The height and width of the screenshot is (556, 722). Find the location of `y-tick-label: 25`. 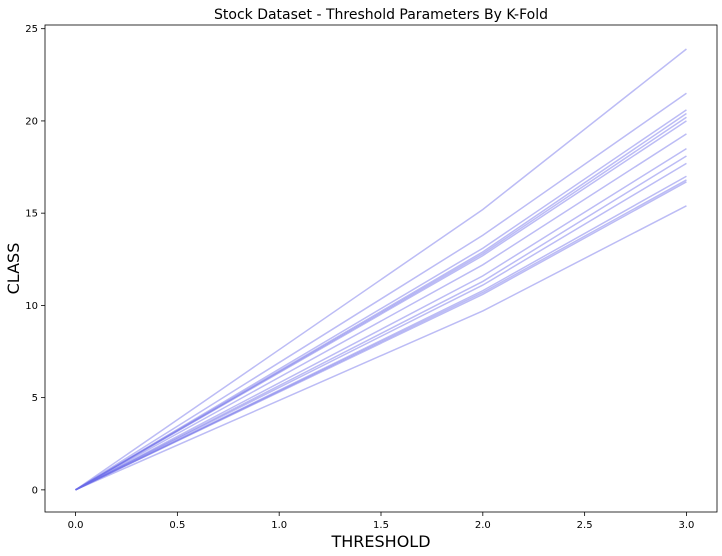

y-tick-label: 25 is located at coordinates (31, 29).